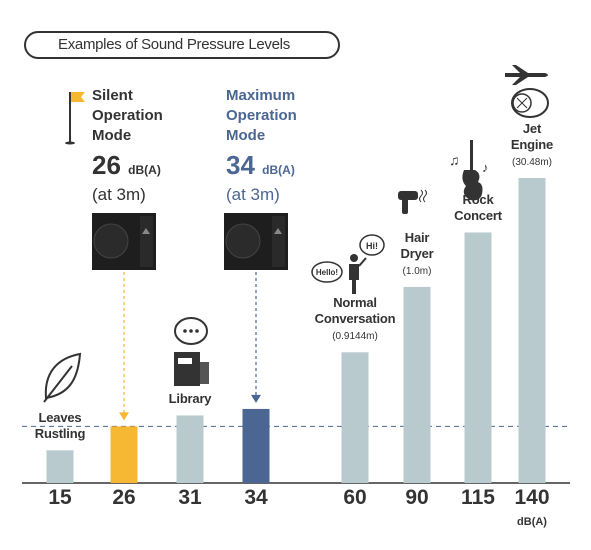  I want to click on category-block: Rock Concert, so click(478, 208).